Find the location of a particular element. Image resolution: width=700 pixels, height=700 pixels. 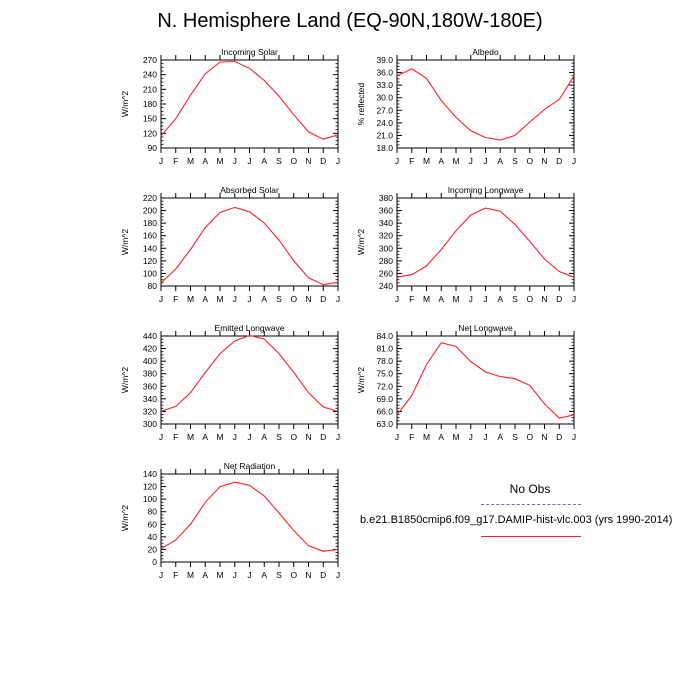

y-axis-label: % reflected is located at coordinates (361, 103).